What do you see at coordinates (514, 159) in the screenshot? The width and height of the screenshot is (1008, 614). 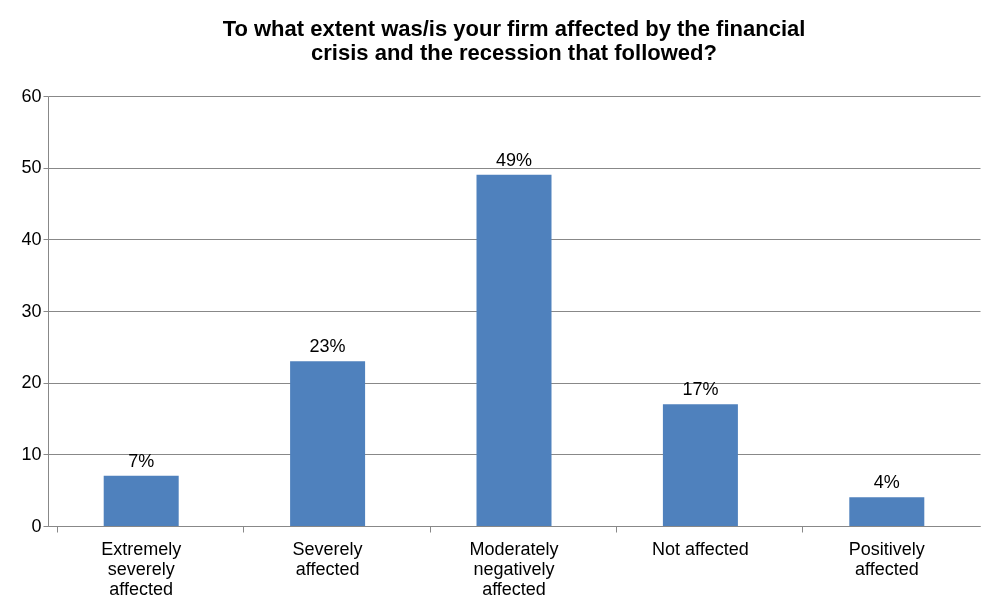 I see `data-label: 49%` at bounding box center [514, 159].